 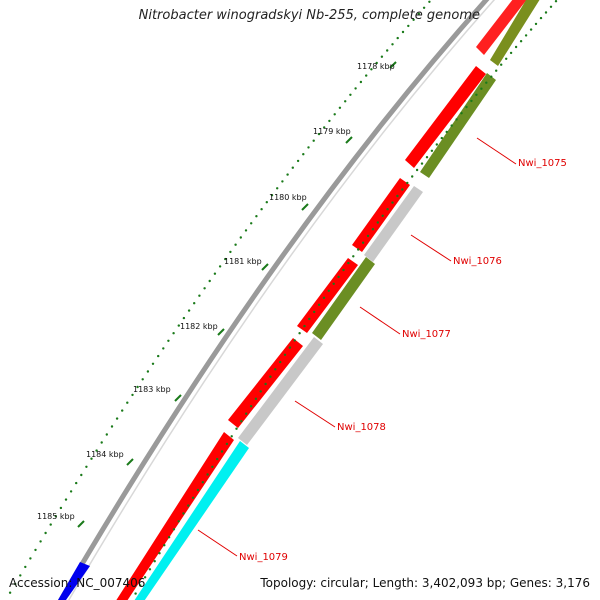 I want to click on gene-label-nwi-1079: Nwi_1079, so click(x=263, y=557).